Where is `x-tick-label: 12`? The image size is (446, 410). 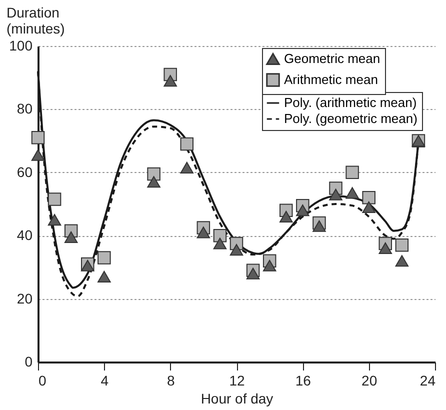
x-tick-label: 12 is located at coordinates (237, 380).